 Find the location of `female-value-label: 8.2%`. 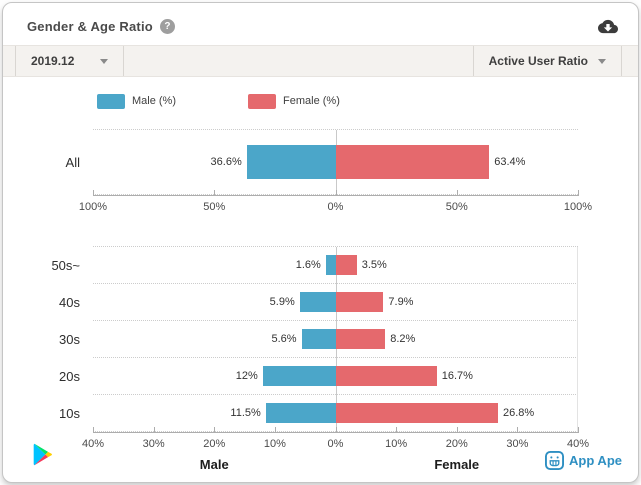

female-value-label: 8.2% is located at coordinates (403, 339).